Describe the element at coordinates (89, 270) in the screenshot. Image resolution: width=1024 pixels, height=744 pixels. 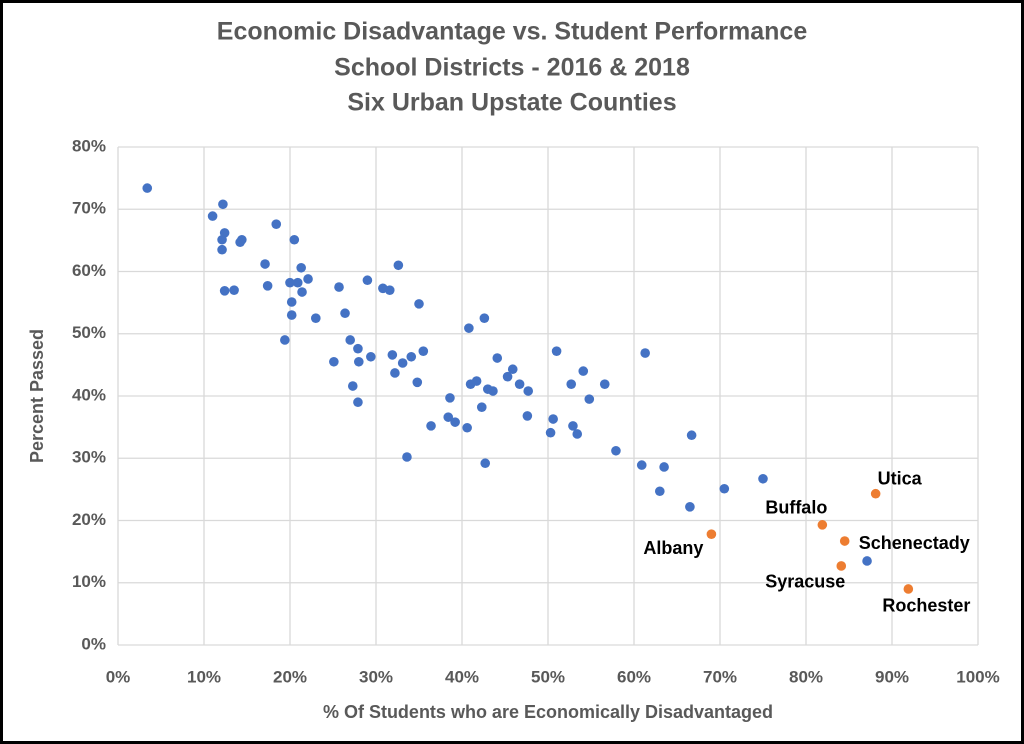
I see `y-tick-label: 60%` at that location.